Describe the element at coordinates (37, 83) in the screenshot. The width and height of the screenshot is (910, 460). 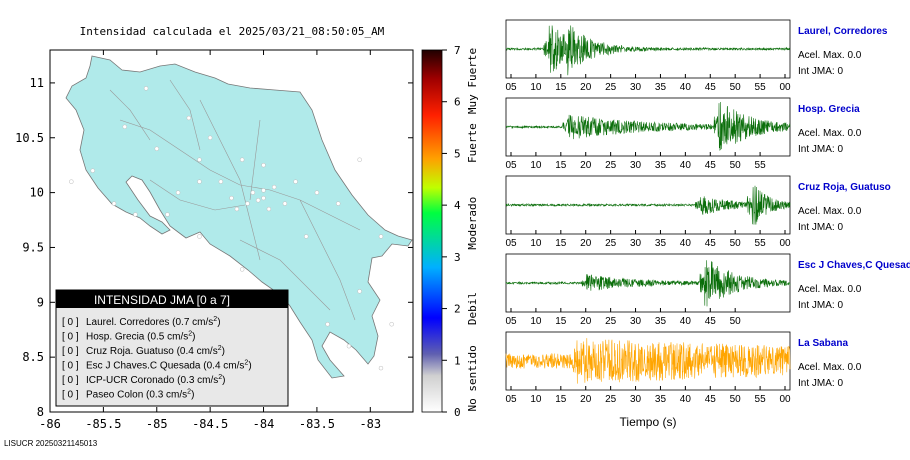
I see `y-tick-label: 11` at that location.